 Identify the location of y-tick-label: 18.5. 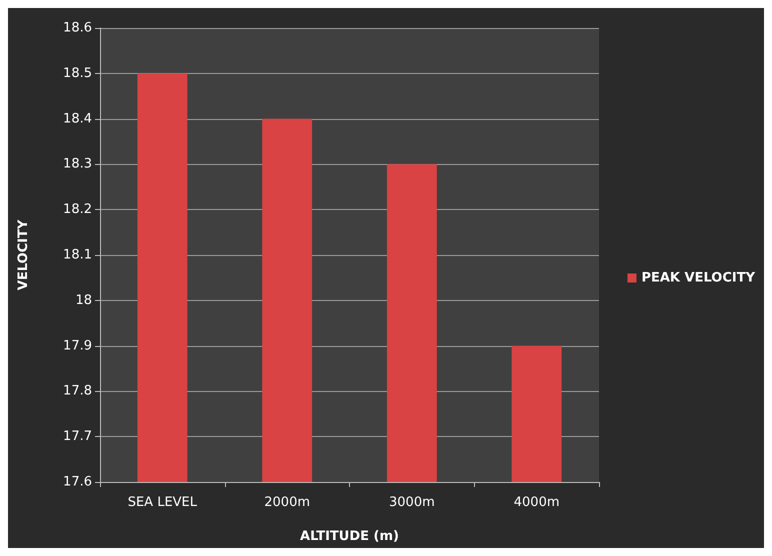
(77, 73).